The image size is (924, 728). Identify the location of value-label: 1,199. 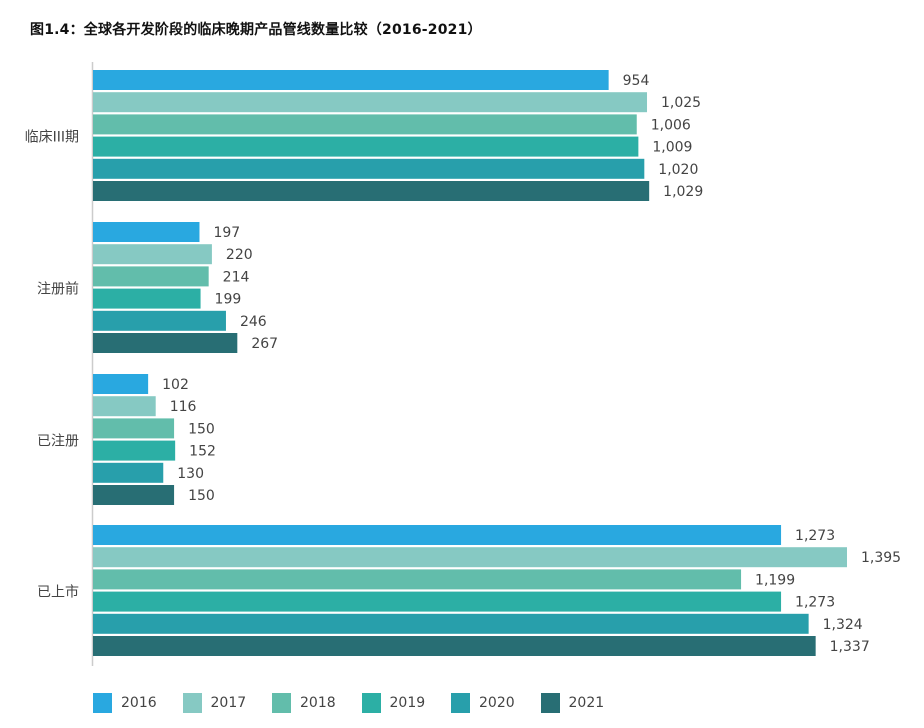
(775, 580).